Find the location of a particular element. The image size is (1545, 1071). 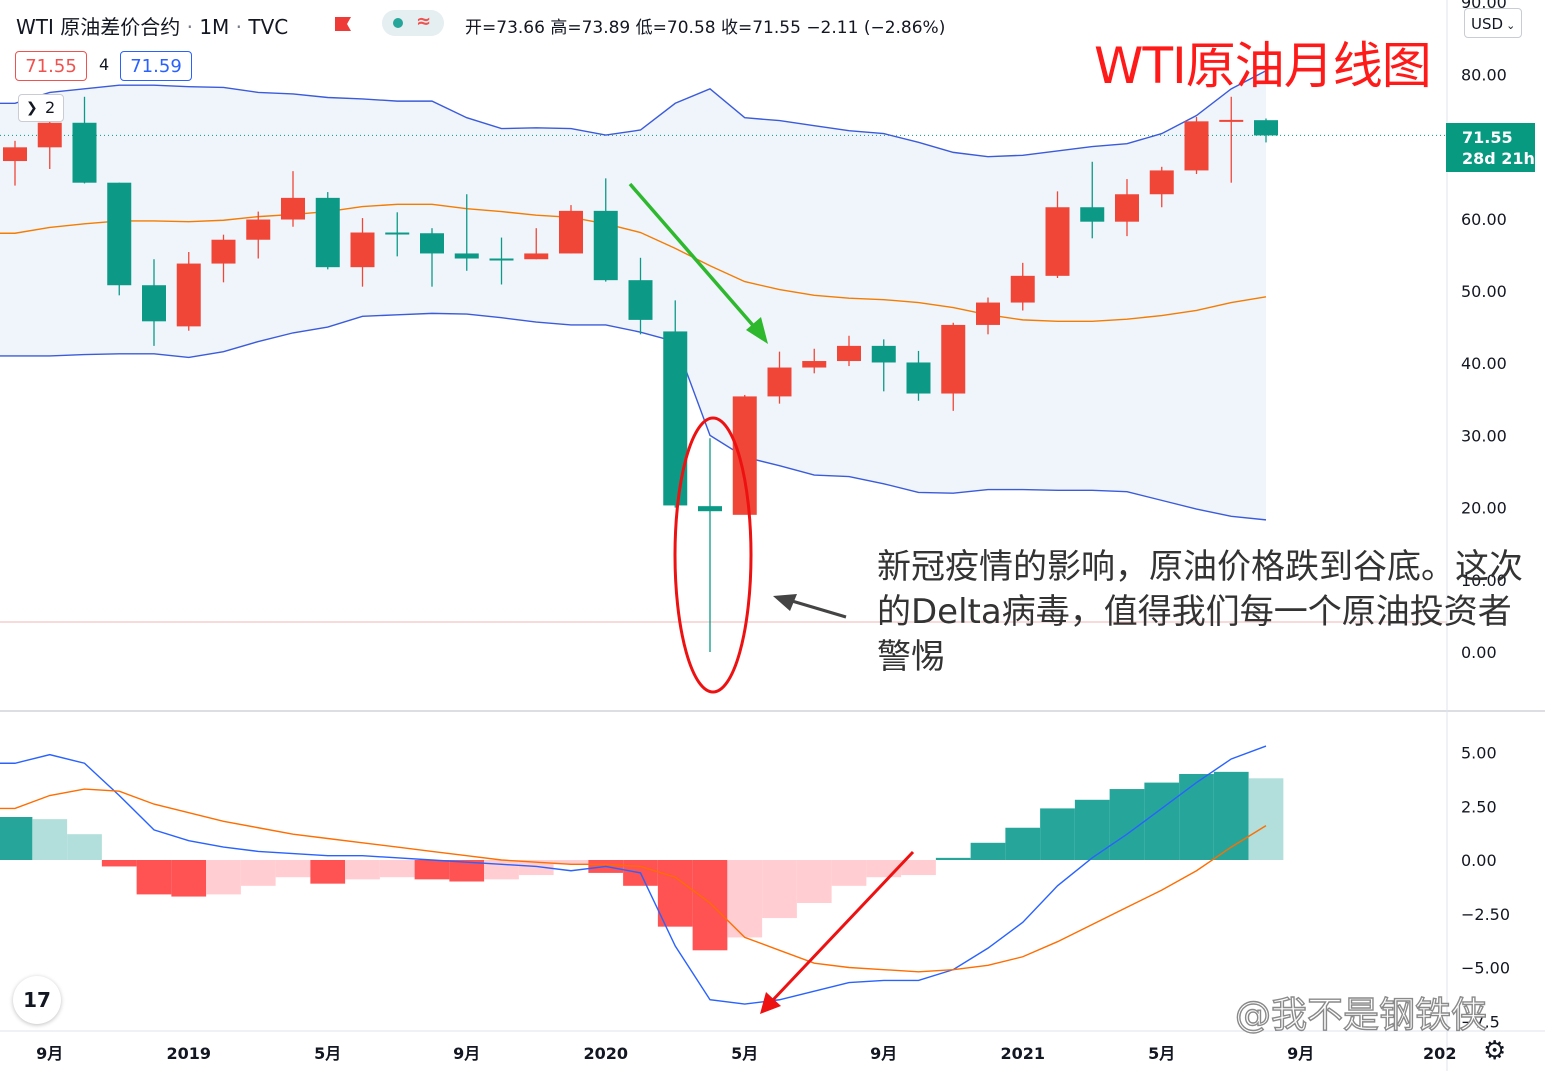

chevron-down-icon: ❯ is located at coordinates (32, 108).